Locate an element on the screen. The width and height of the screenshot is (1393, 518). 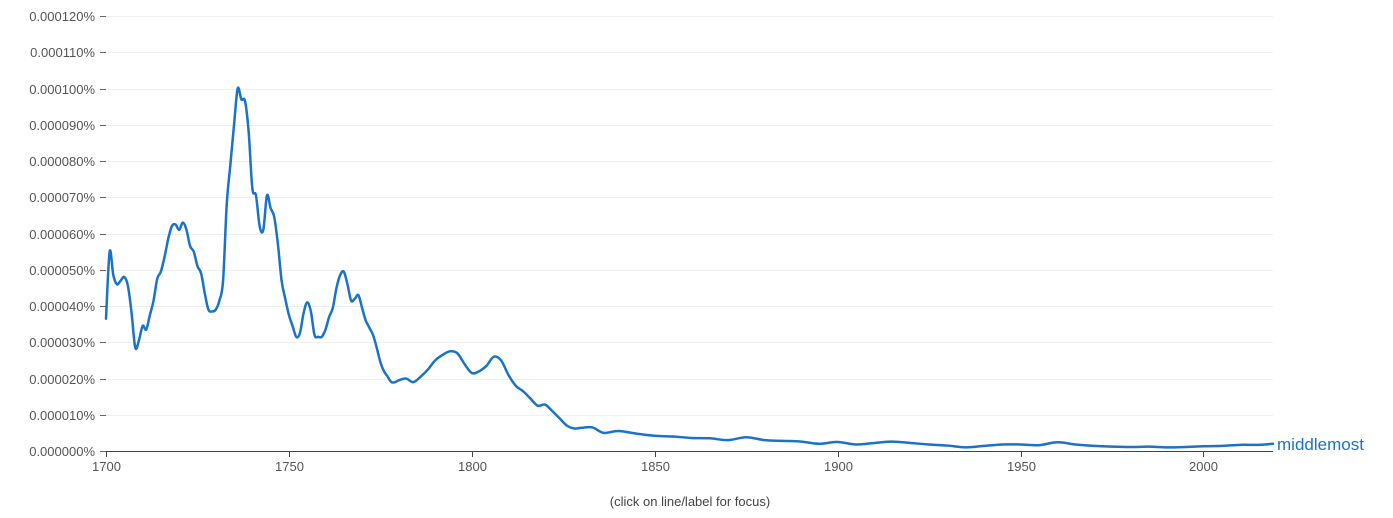
y-tick-label: 0.000070% is located at coordinates (62, 197).